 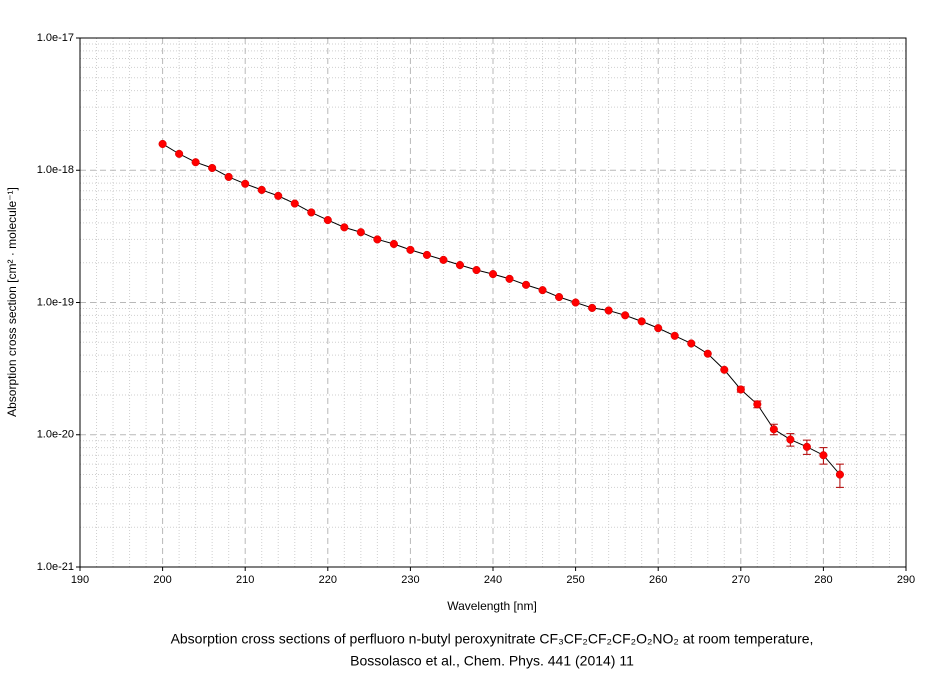 What do you see at coordinates (80, 580) in the screenshot?
I see `x-tick-label: 190` at bounding box center [80, 580].